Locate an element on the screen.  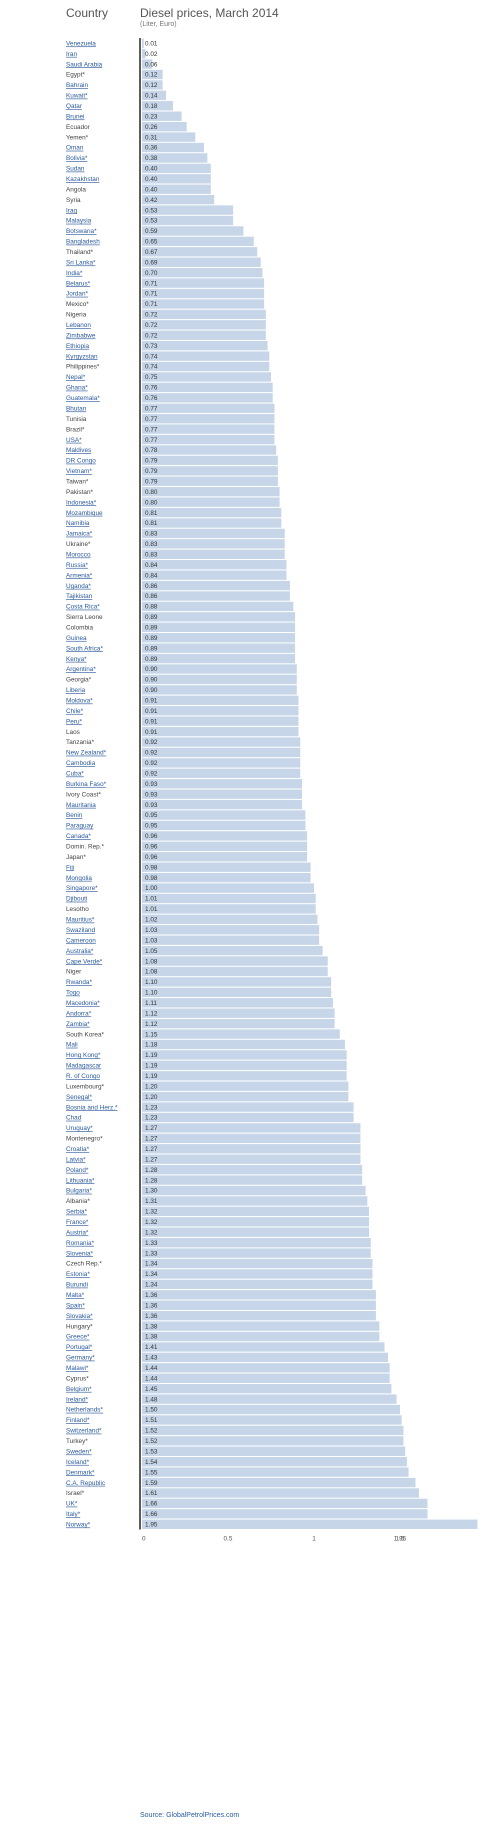
country-label: South Africa* is located at coordinates (84, 648).